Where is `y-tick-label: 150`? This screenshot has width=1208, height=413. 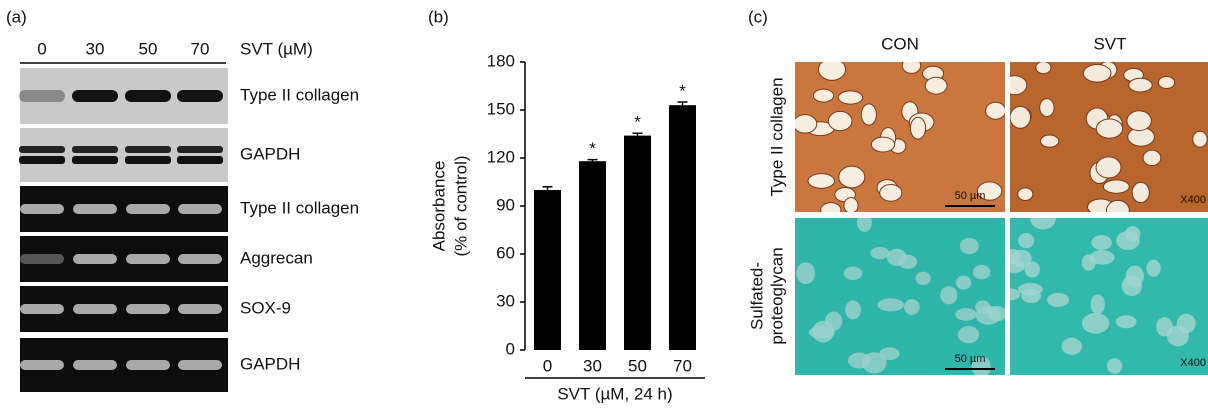
y-tick-label: 150 is located at coordinates (501, 108).